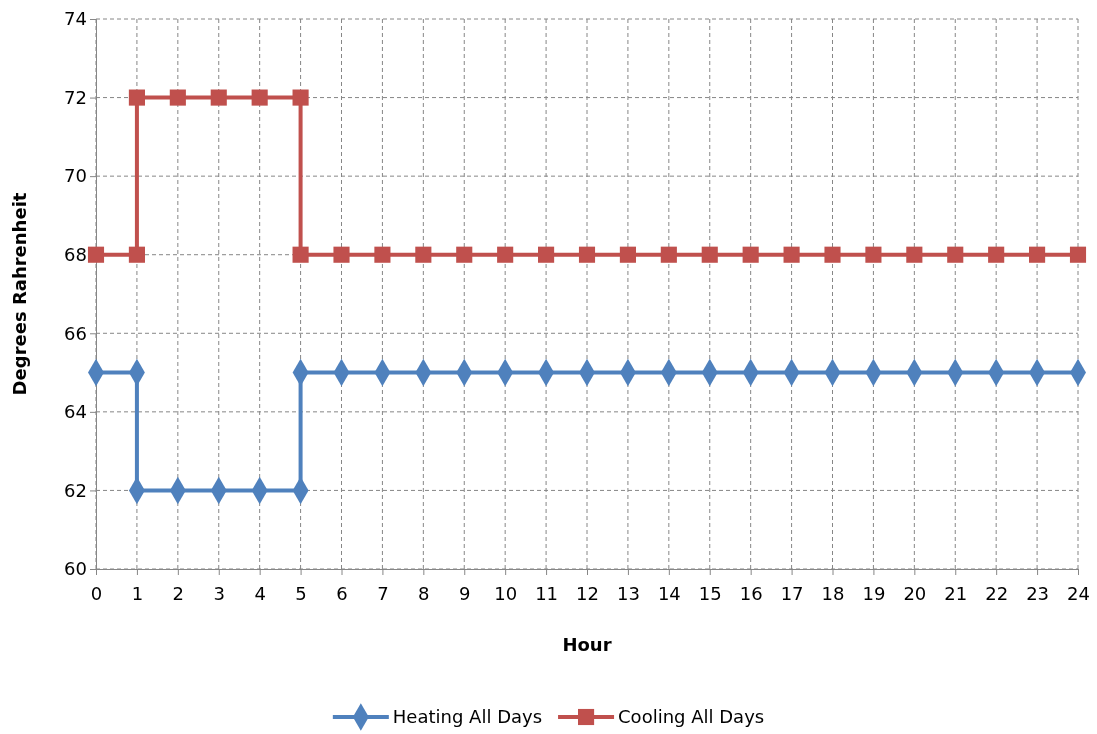  Describe the element at coordinates (178, 593) in the screenshot. I see `x-tick-label: 2` at that location.